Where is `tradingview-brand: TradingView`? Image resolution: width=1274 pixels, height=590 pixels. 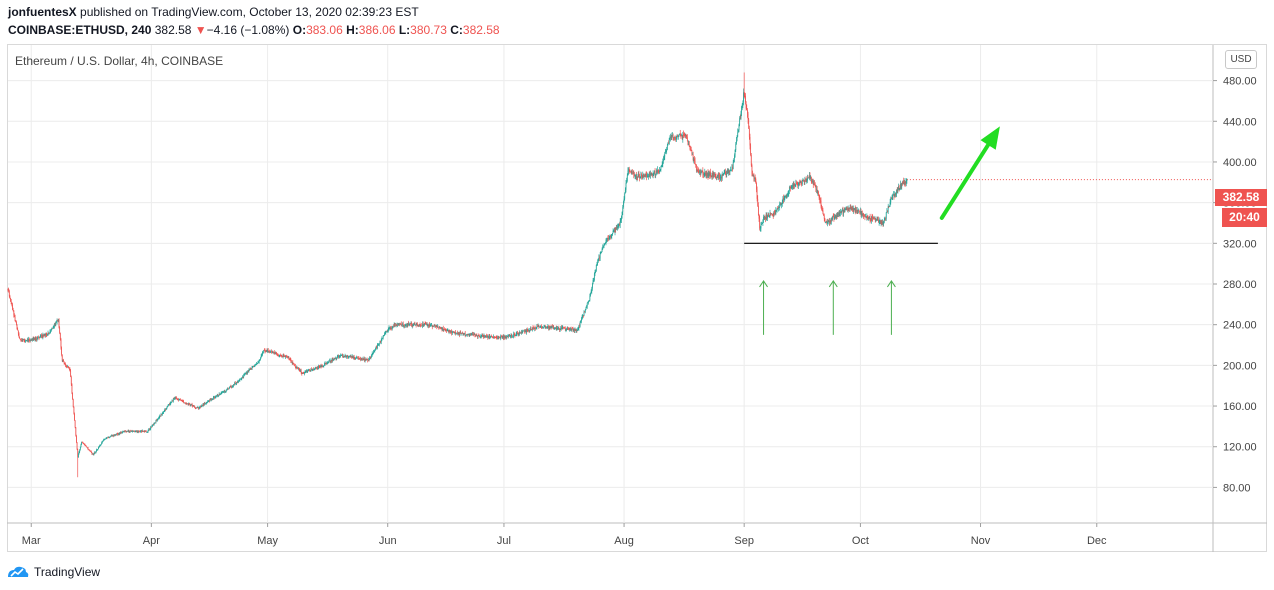 tradingview-brand: TradingView is located at coordinates (53, 572).